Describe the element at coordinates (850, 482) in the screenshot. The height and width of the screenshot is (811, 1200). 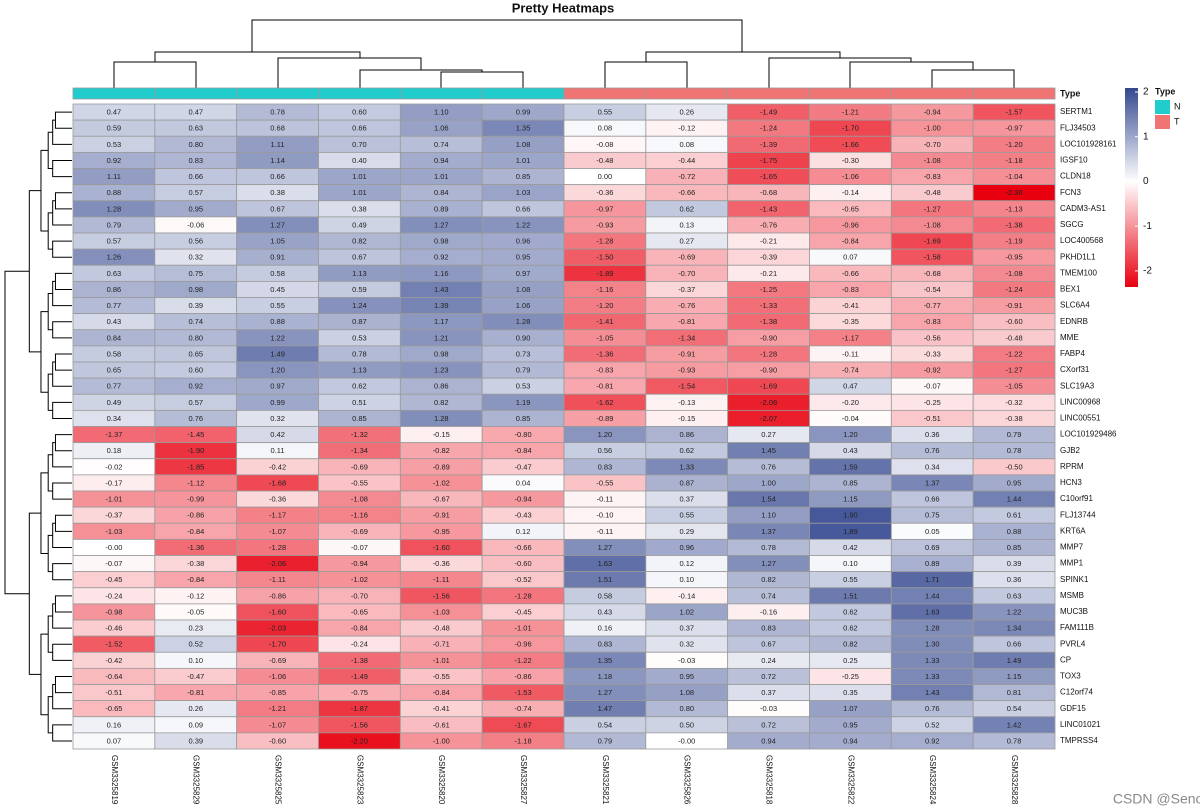
I see `cell-label: 0.85` at that location.